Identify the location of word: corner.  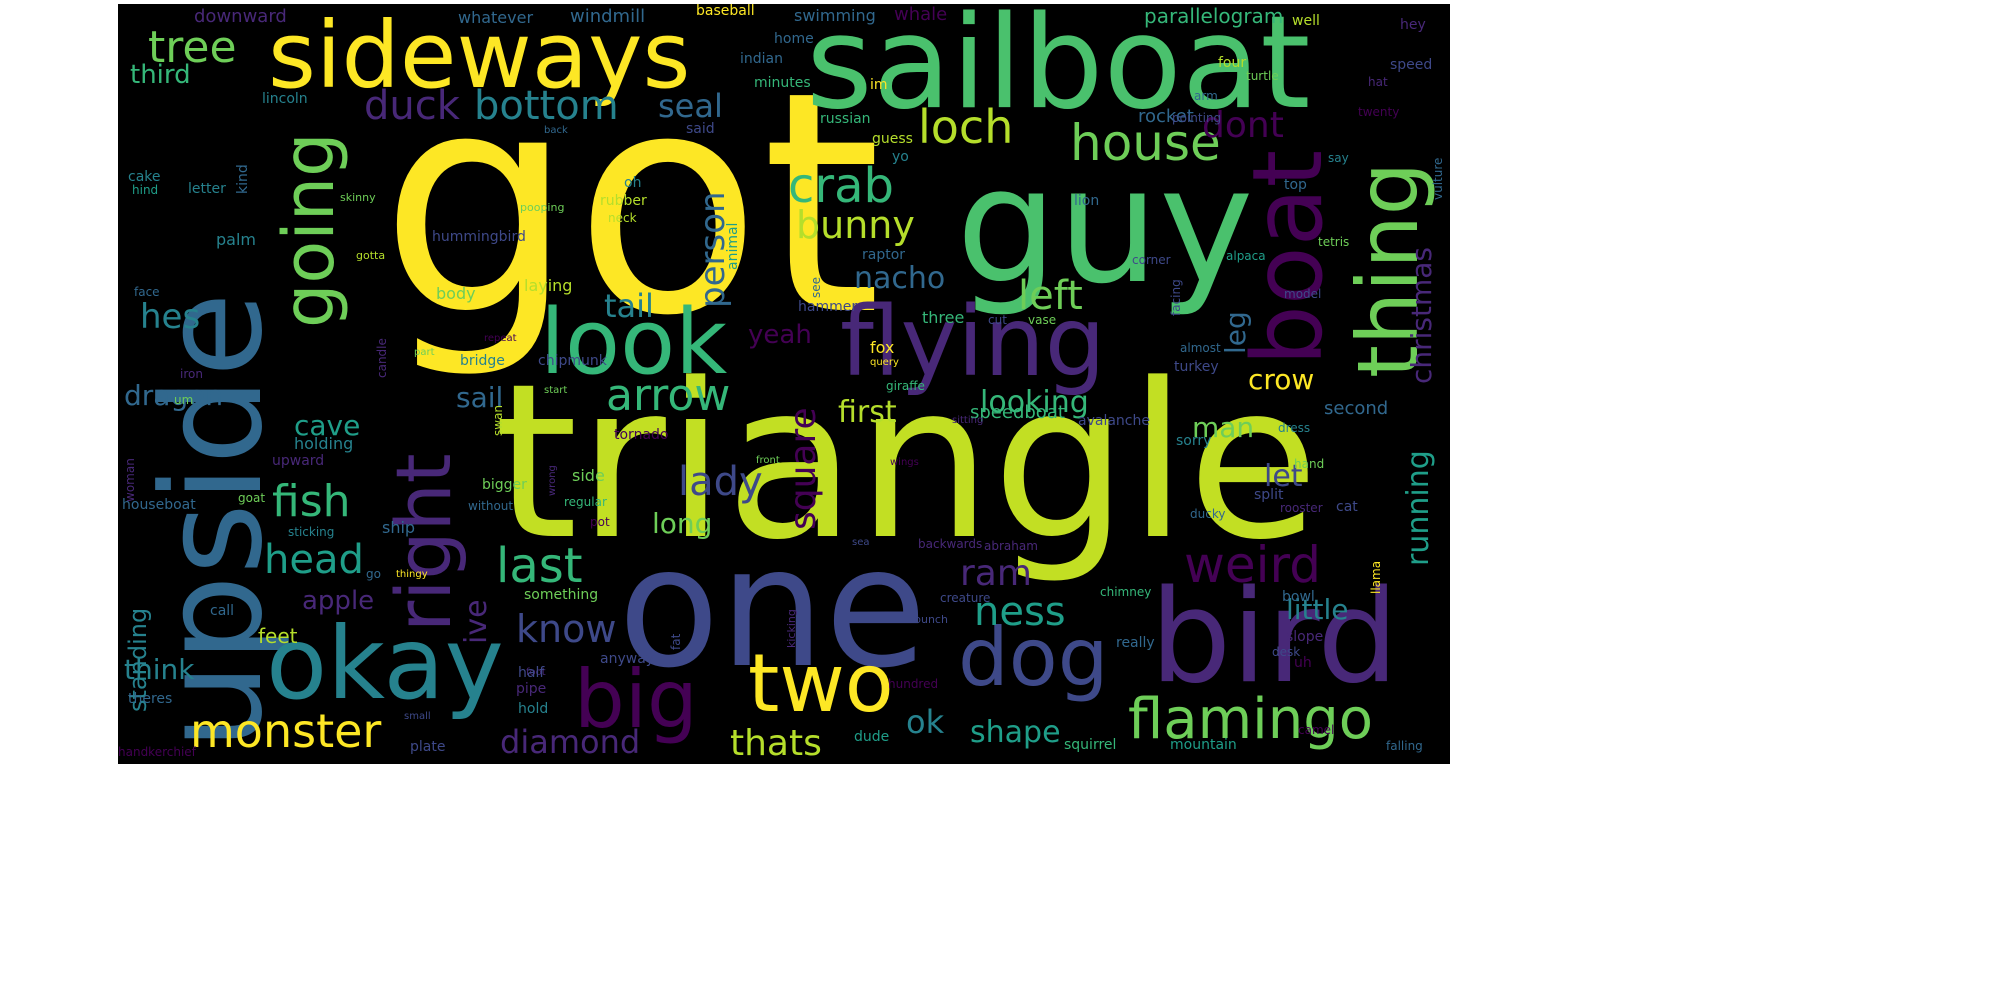
(1151, 260).